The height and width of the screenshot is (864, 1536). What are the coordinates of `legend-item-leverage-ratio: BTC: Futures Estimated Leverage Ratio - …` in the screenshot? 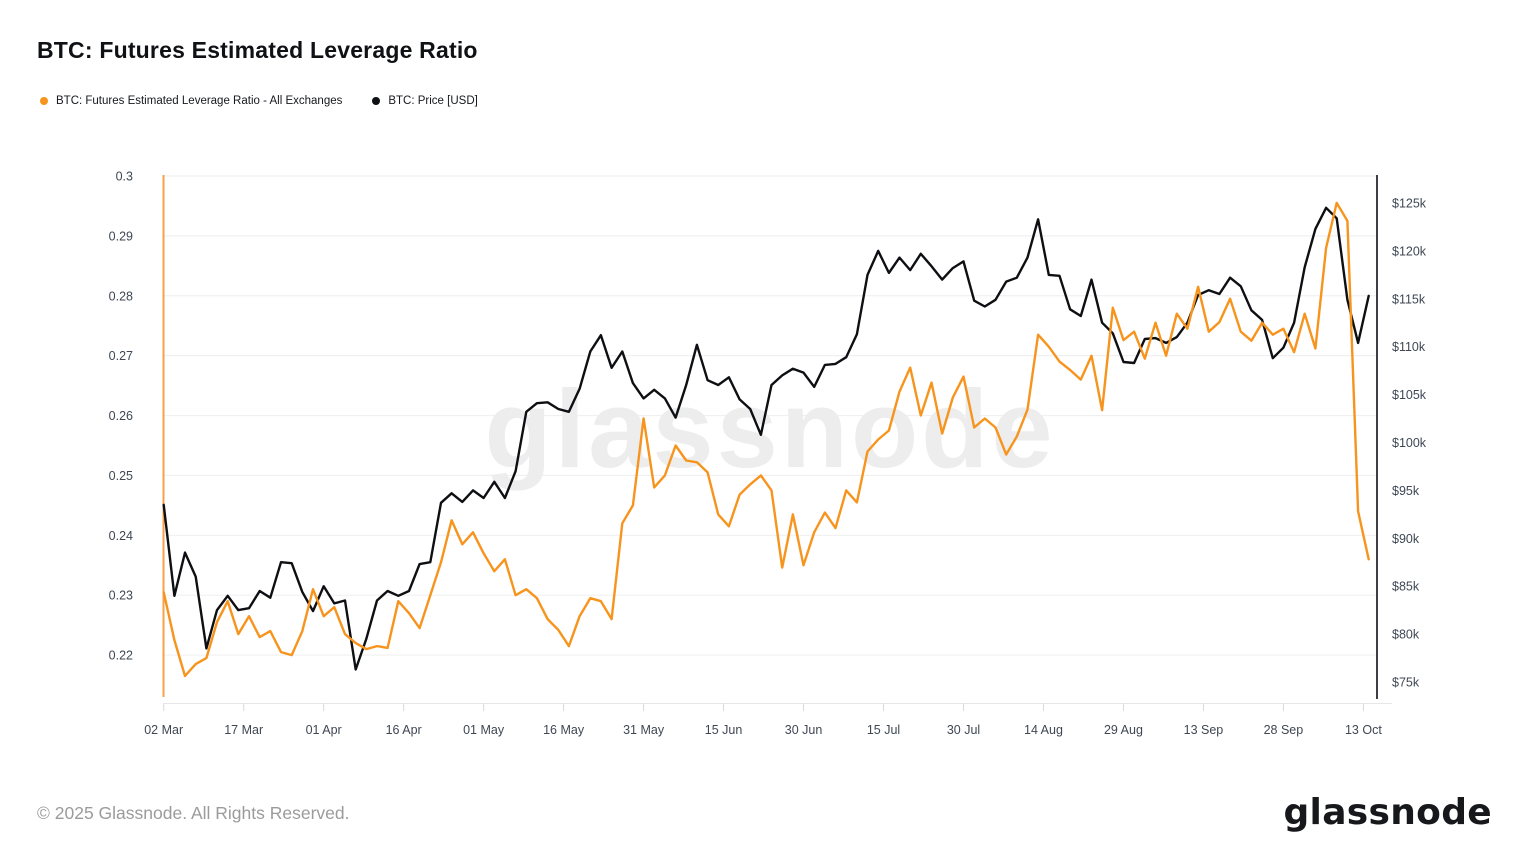 It's located at (191, 101).